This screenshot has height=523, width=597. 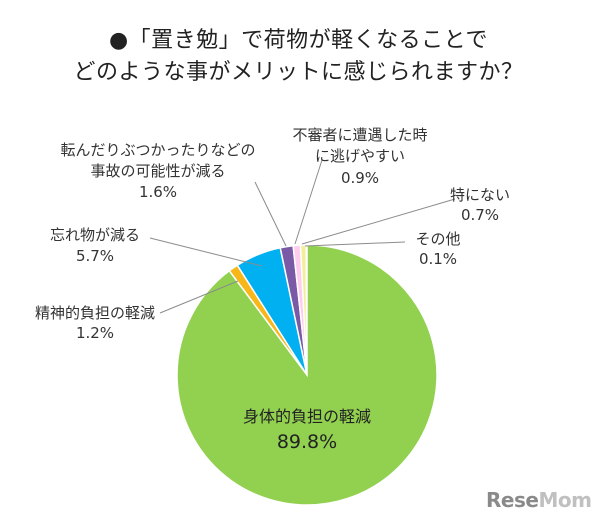 What do you see at coordinates (157, 150) in the screenshot?
I see `slice-label-3-line-1: 転んだりぶつかったりなどの` at bounding box center [157, 150].